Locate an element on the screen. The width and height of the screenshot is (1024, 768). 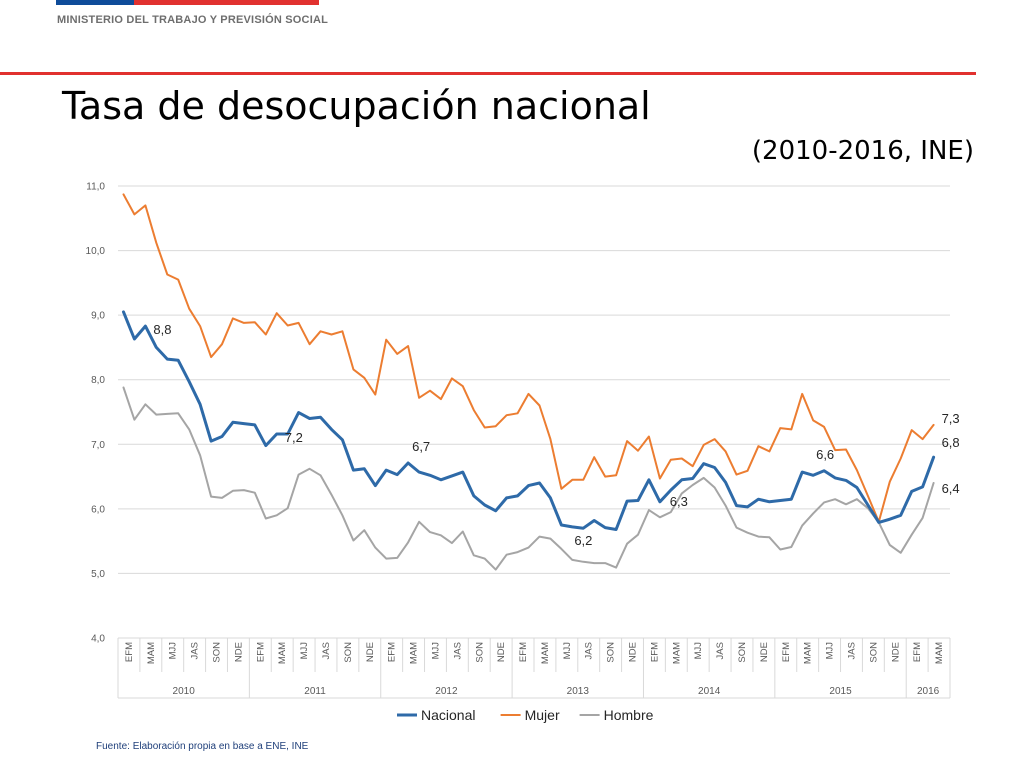
y-tick-label: 11,0 is located at coordinates (95, 187).